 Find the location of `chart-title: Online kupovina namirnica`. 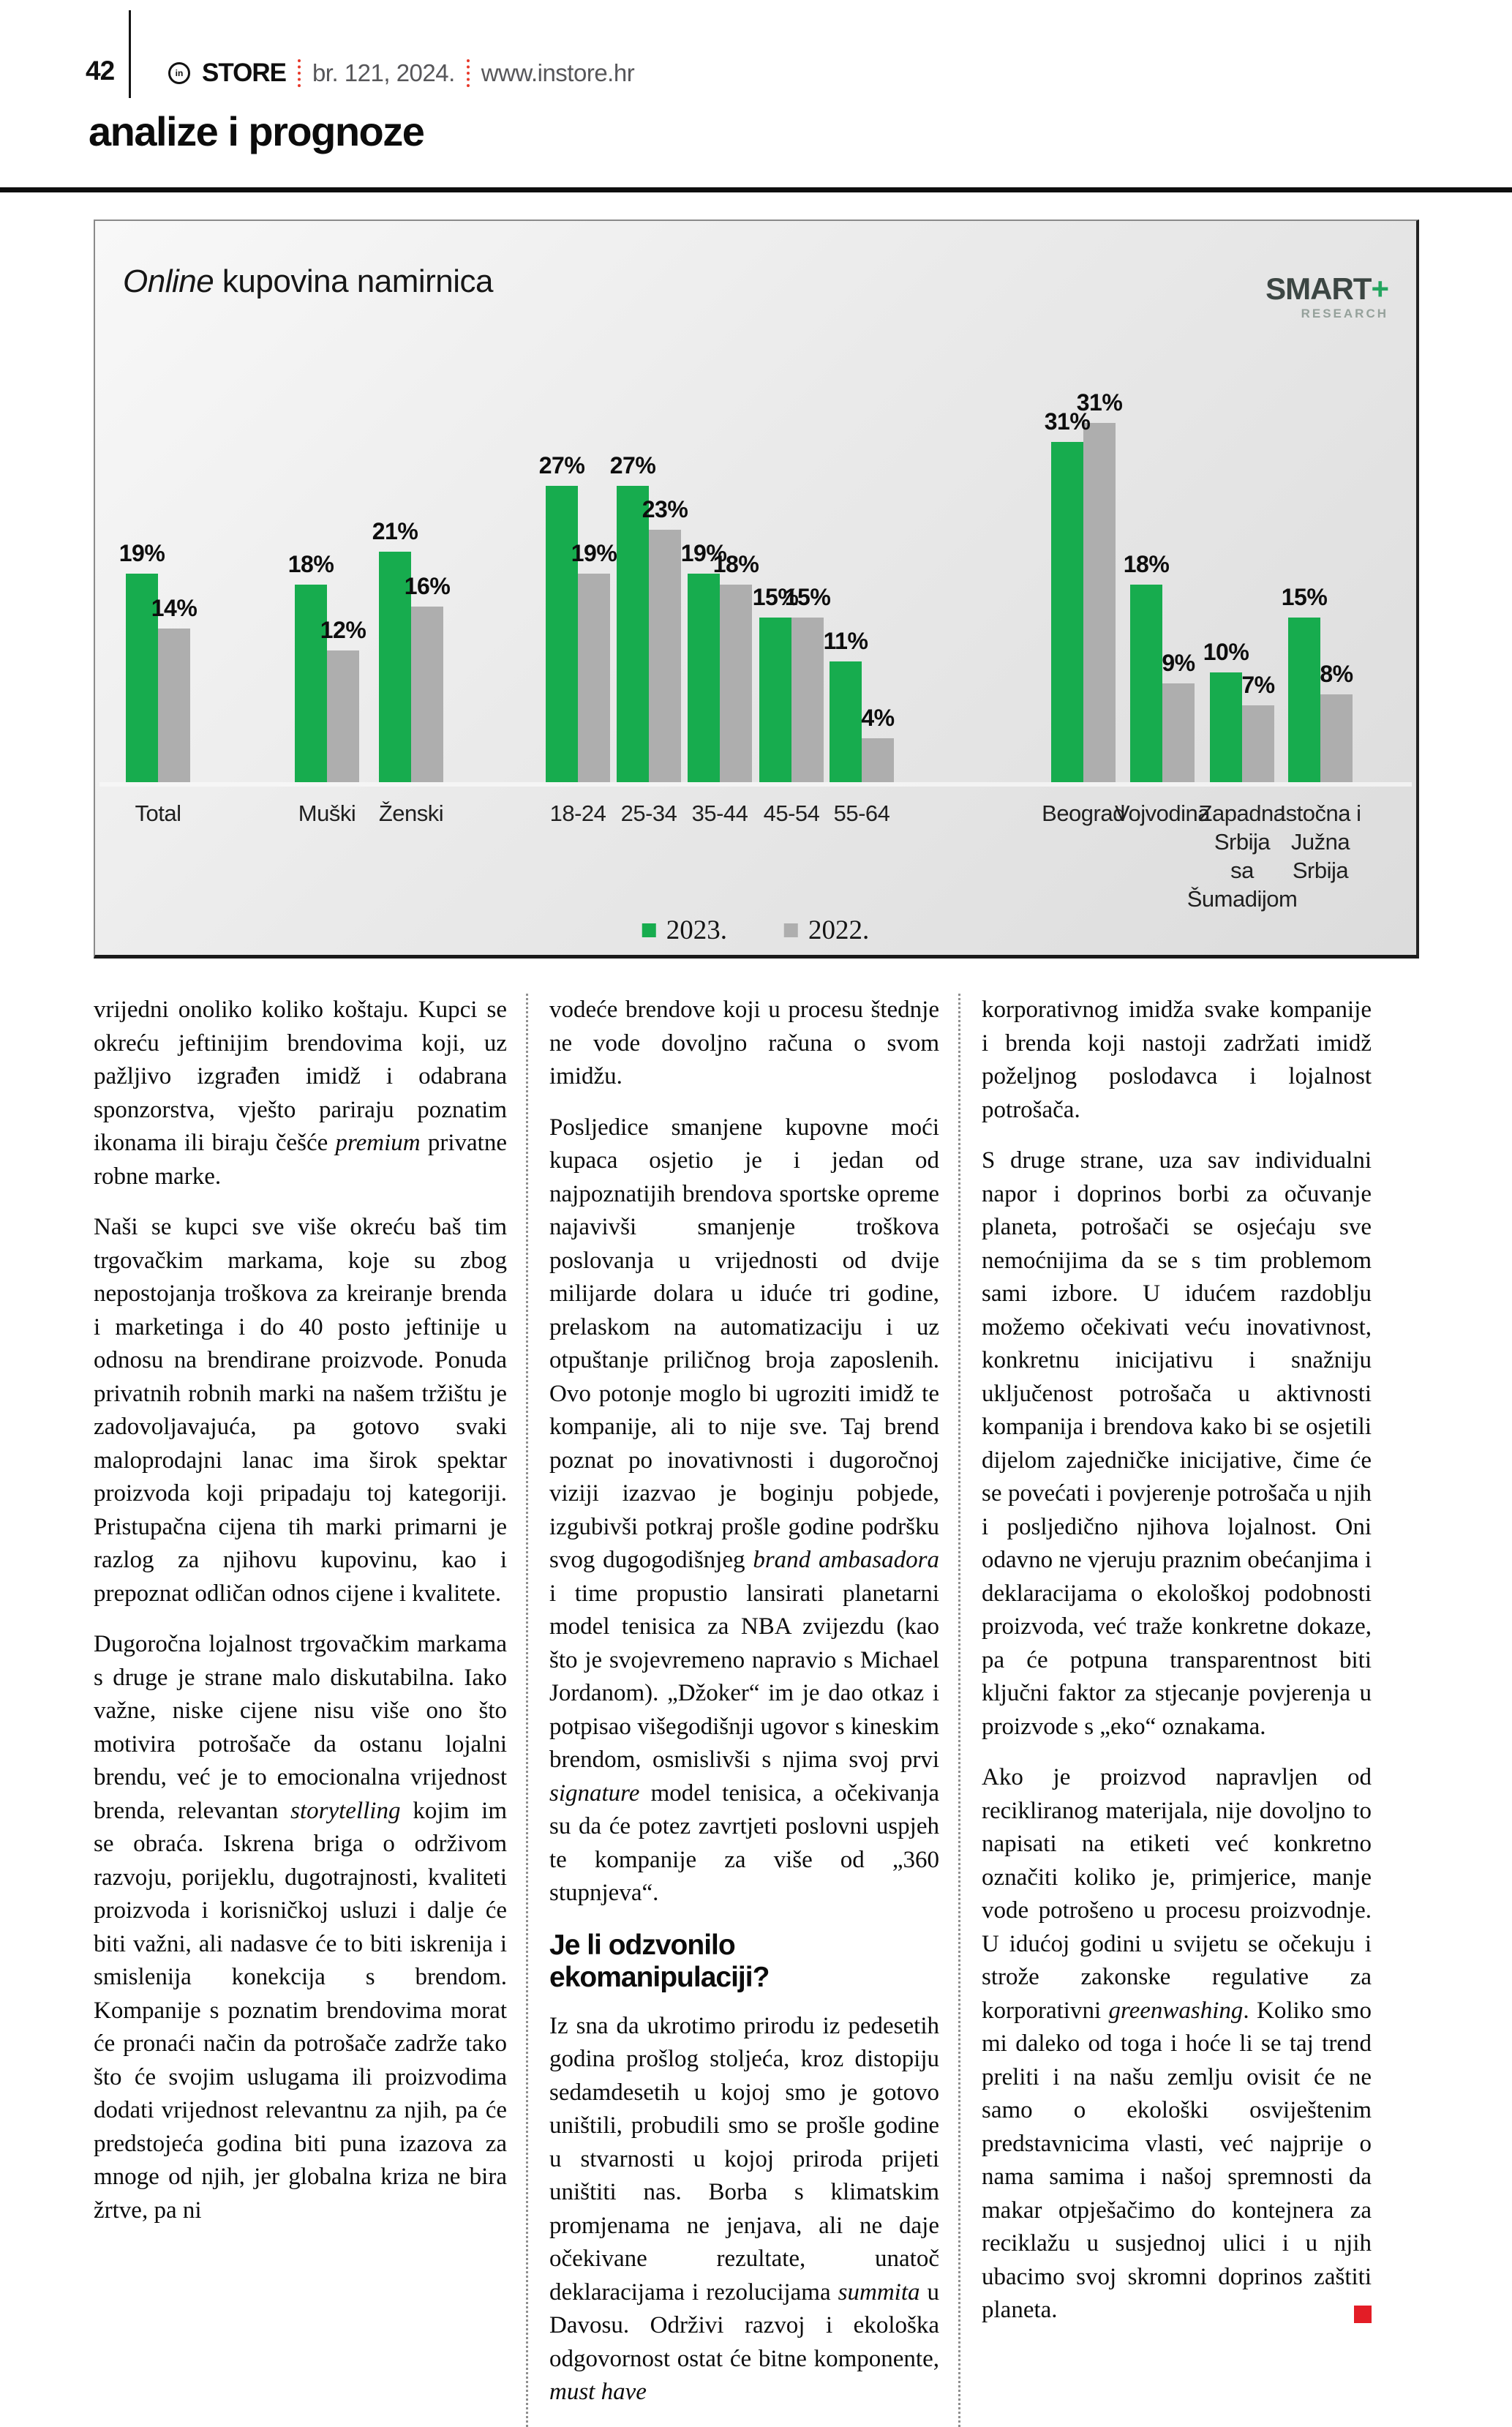

chart-title: Online kupovina namirnica is located at coordinates (308, 281).